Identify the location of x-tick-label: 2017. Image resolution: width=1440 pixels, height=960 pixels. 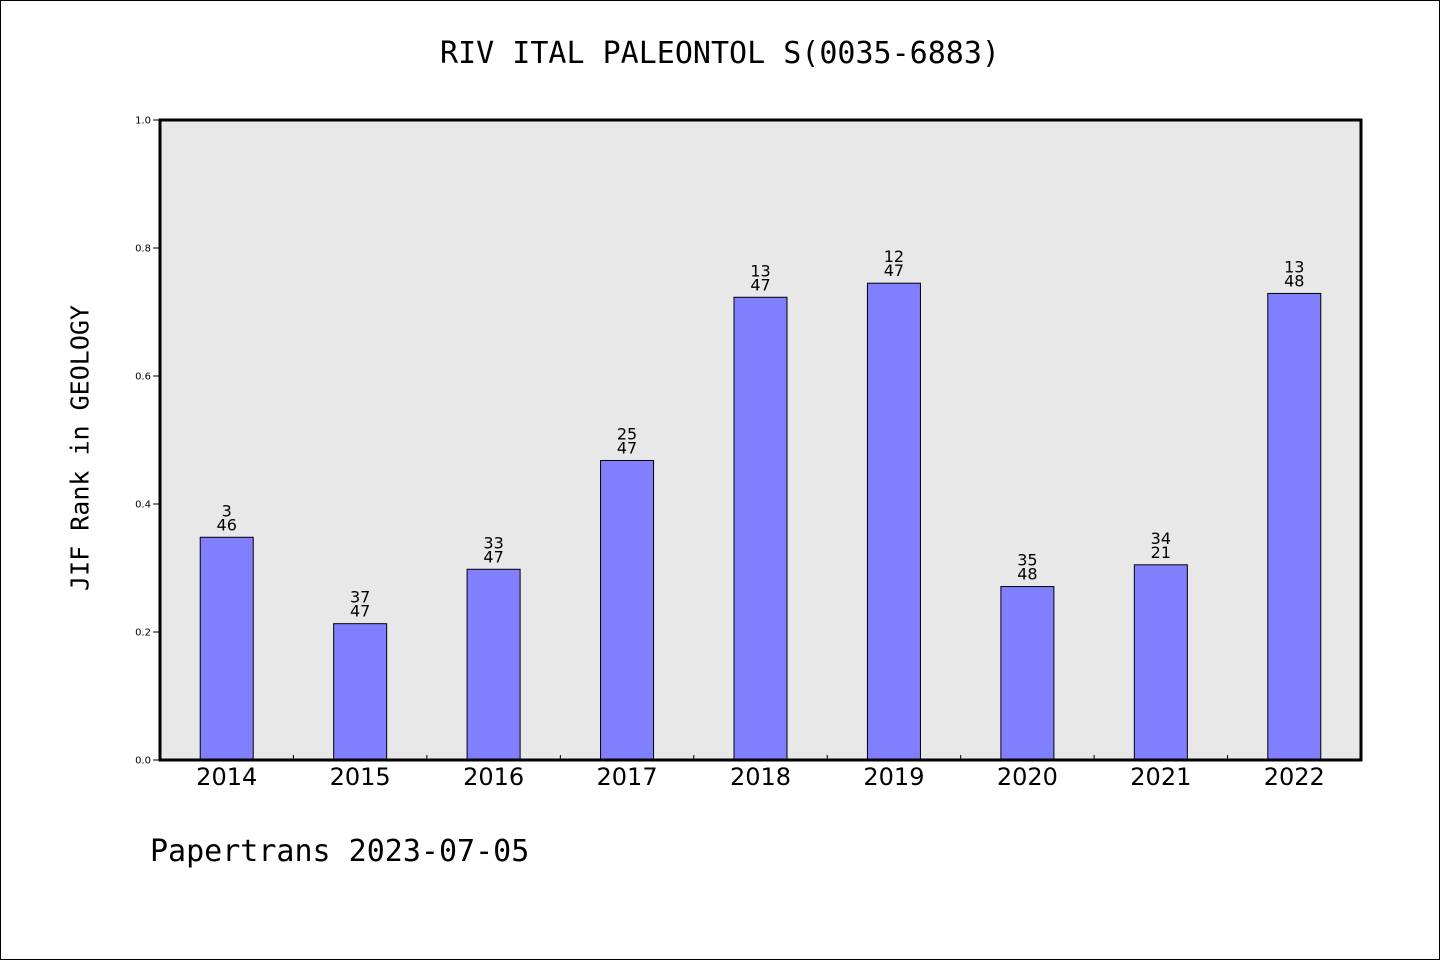
(627, 777).